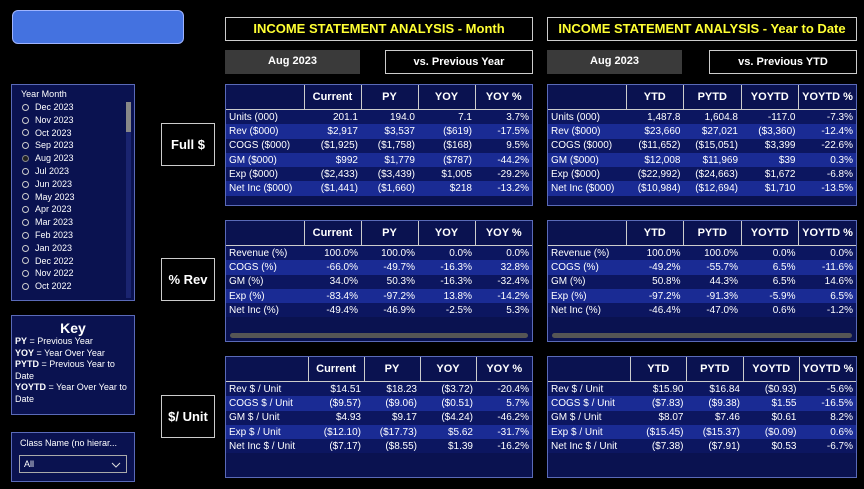 The height and width of the screenshot is (489, 864). Describe the element at coordinates (73, 158) in the screenshot. I see `slicer-item: Aug 2023` at that location.